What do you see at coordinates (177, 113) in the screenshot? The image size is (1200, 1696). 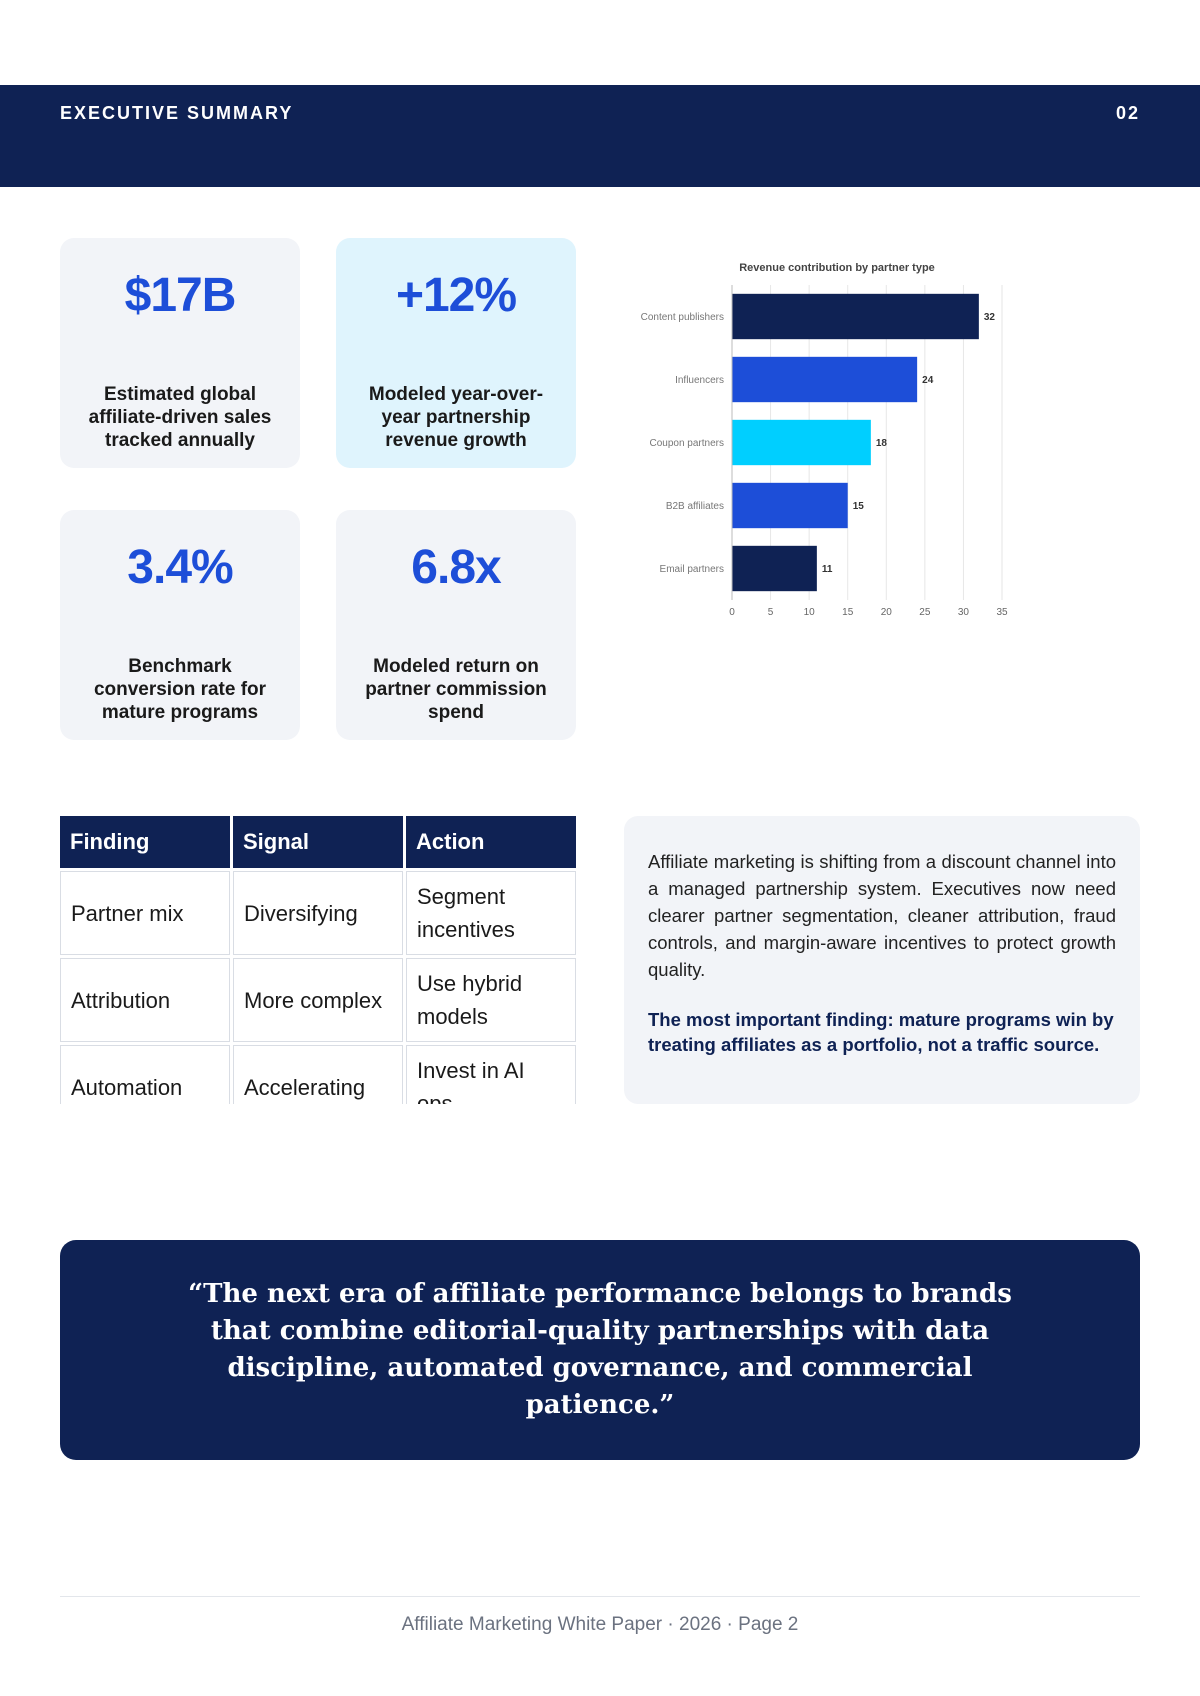 I see `section-title: EXECUTIVE SUMMARY` at bounding box center [177, 113].